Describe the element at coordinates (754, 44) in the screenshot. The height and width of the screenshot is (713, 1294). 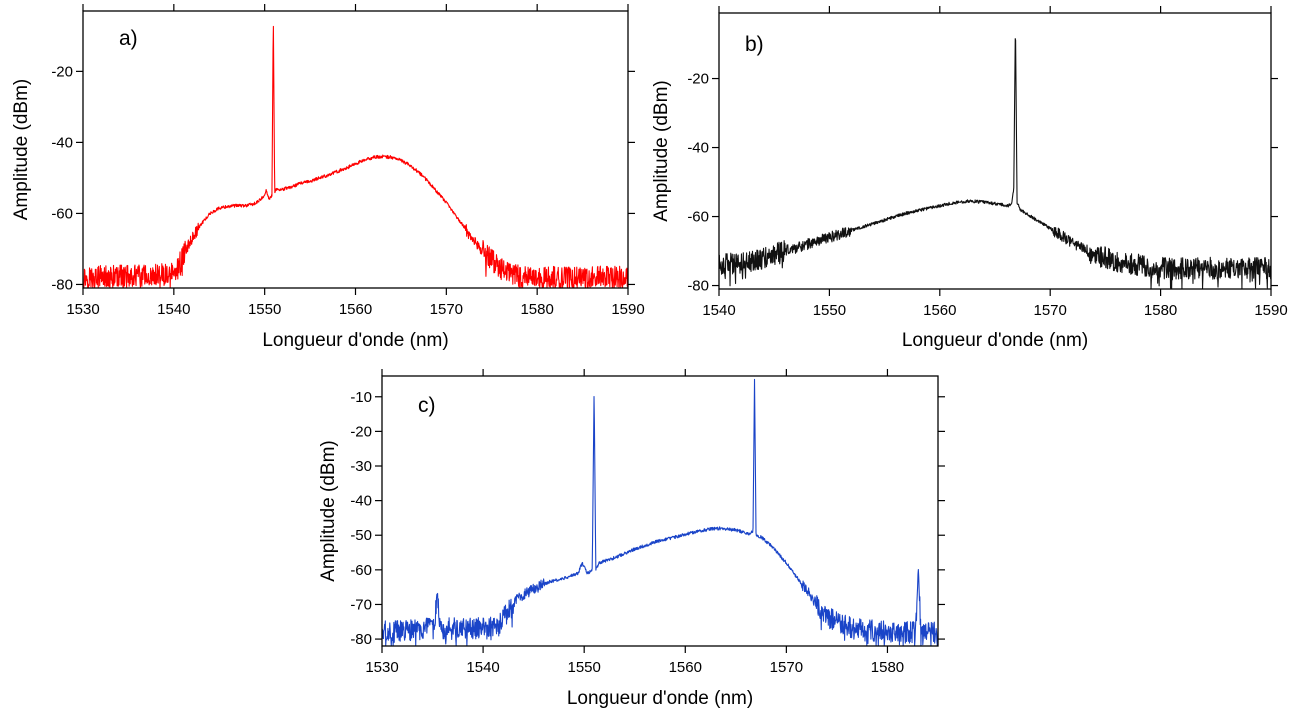
I see `panel-label-b: b)` at that location.